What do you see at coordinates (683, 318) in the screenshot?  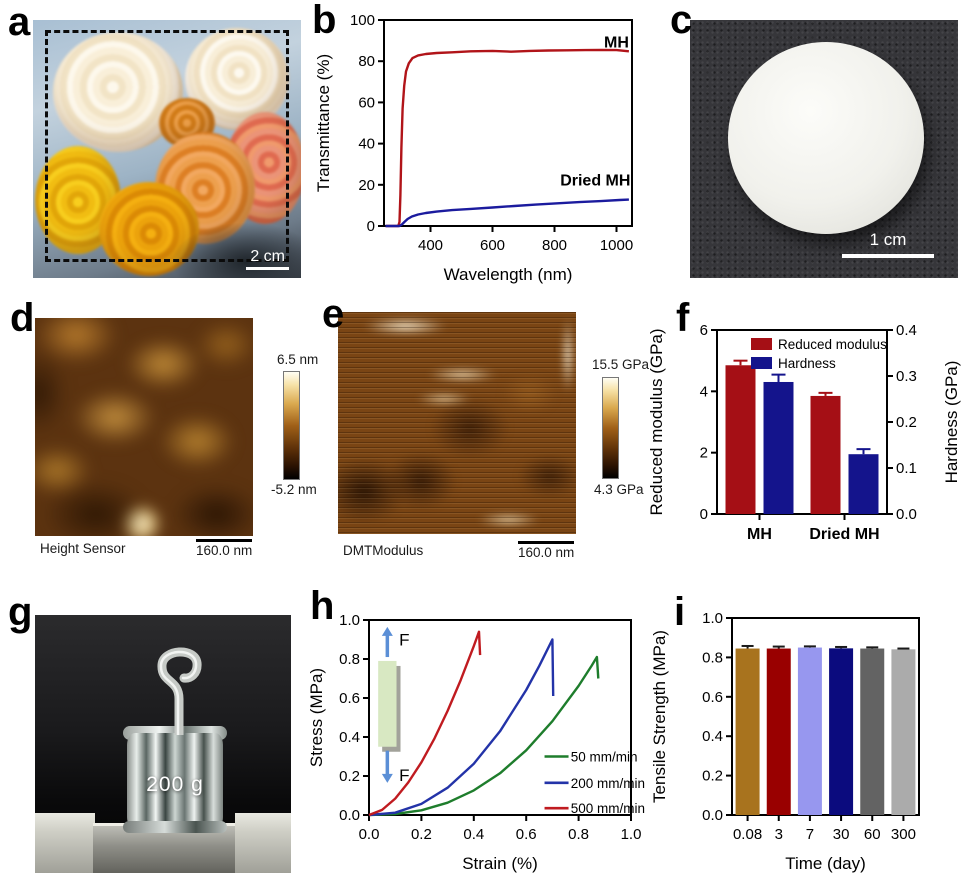 I see `panel-label-f: f` at bounding box center [683, 318].